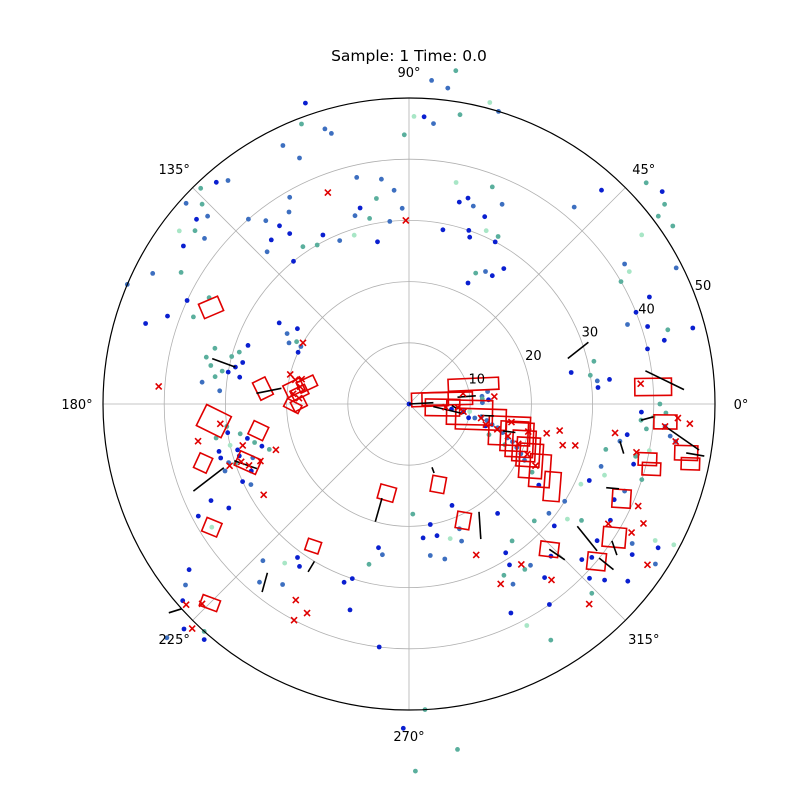  What do you see at coordinates (533, 356) in the screenshot?
I see `radial-tick-label: 20` at bounding box center [533, 356].